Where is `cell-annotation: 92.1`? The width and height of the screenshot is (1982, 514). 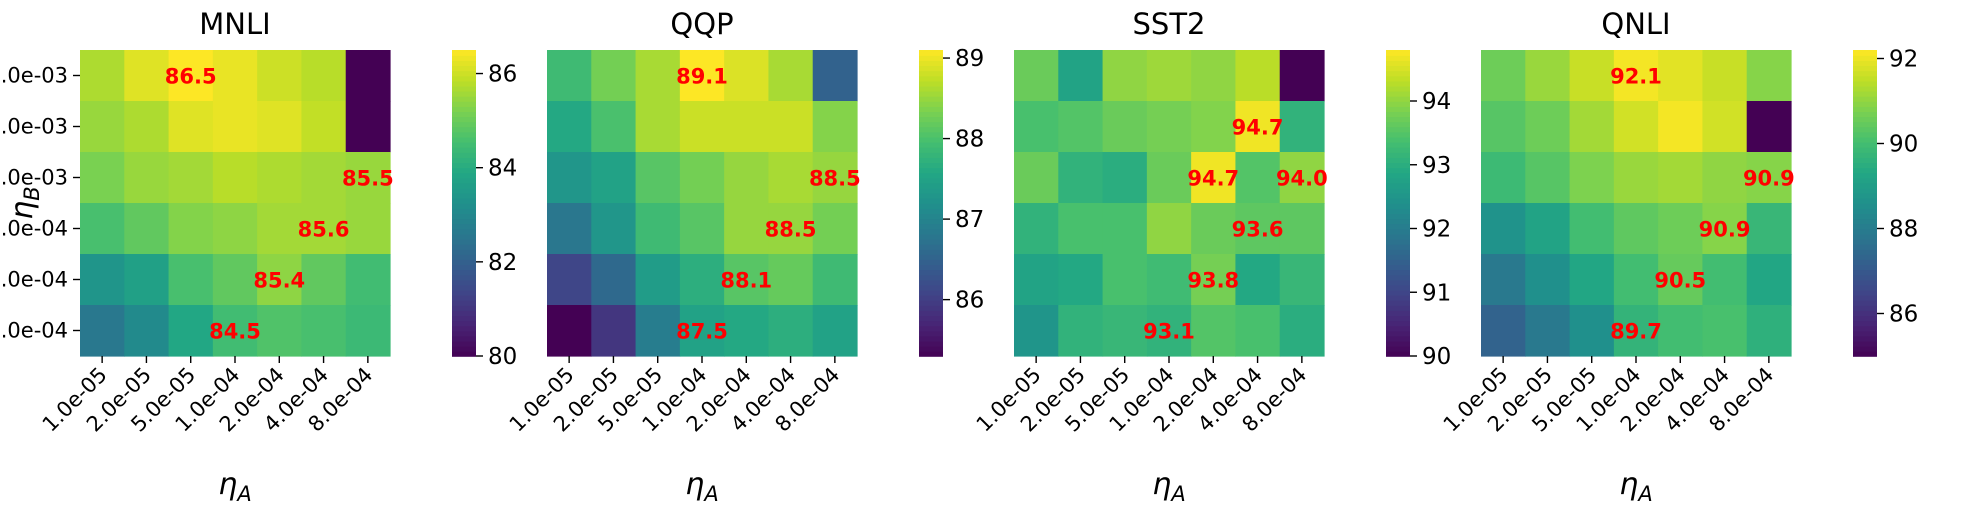
cell-annotation: 92.1 is located at coordinates (1636, 77).